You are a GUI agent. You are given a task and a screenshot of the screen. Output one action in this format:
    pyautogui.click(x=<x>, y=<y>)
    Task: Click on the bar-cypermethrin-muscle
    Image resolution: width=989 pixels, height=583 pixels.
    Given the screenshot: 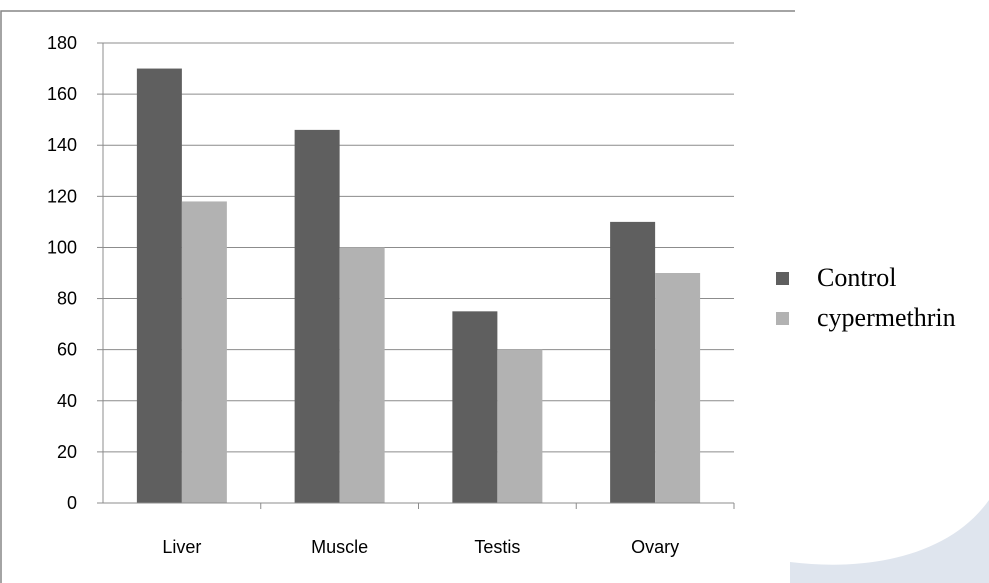 What is the action you would take?
    pyautogui.click(x=362, y=375)
    